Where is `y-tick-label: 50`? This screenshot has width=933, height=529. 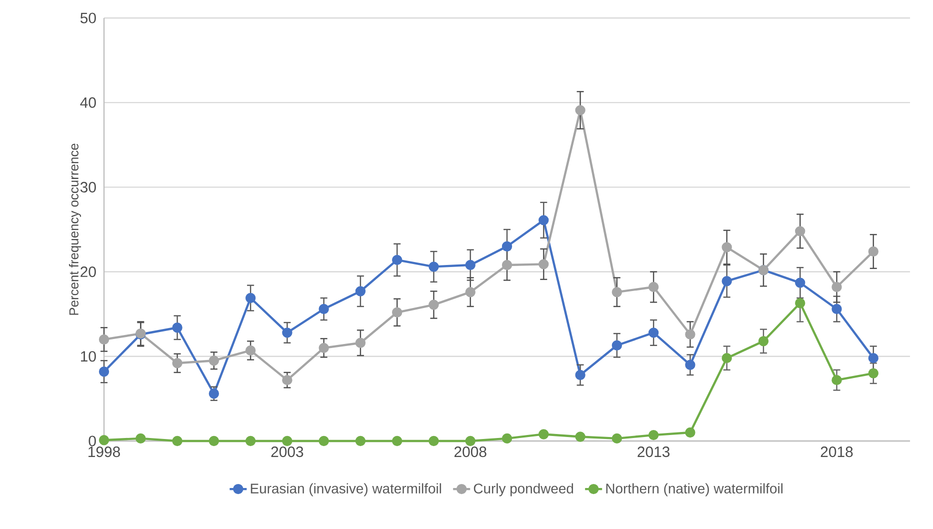 y-tick-label: 50 is located at coordinates (88, 18).